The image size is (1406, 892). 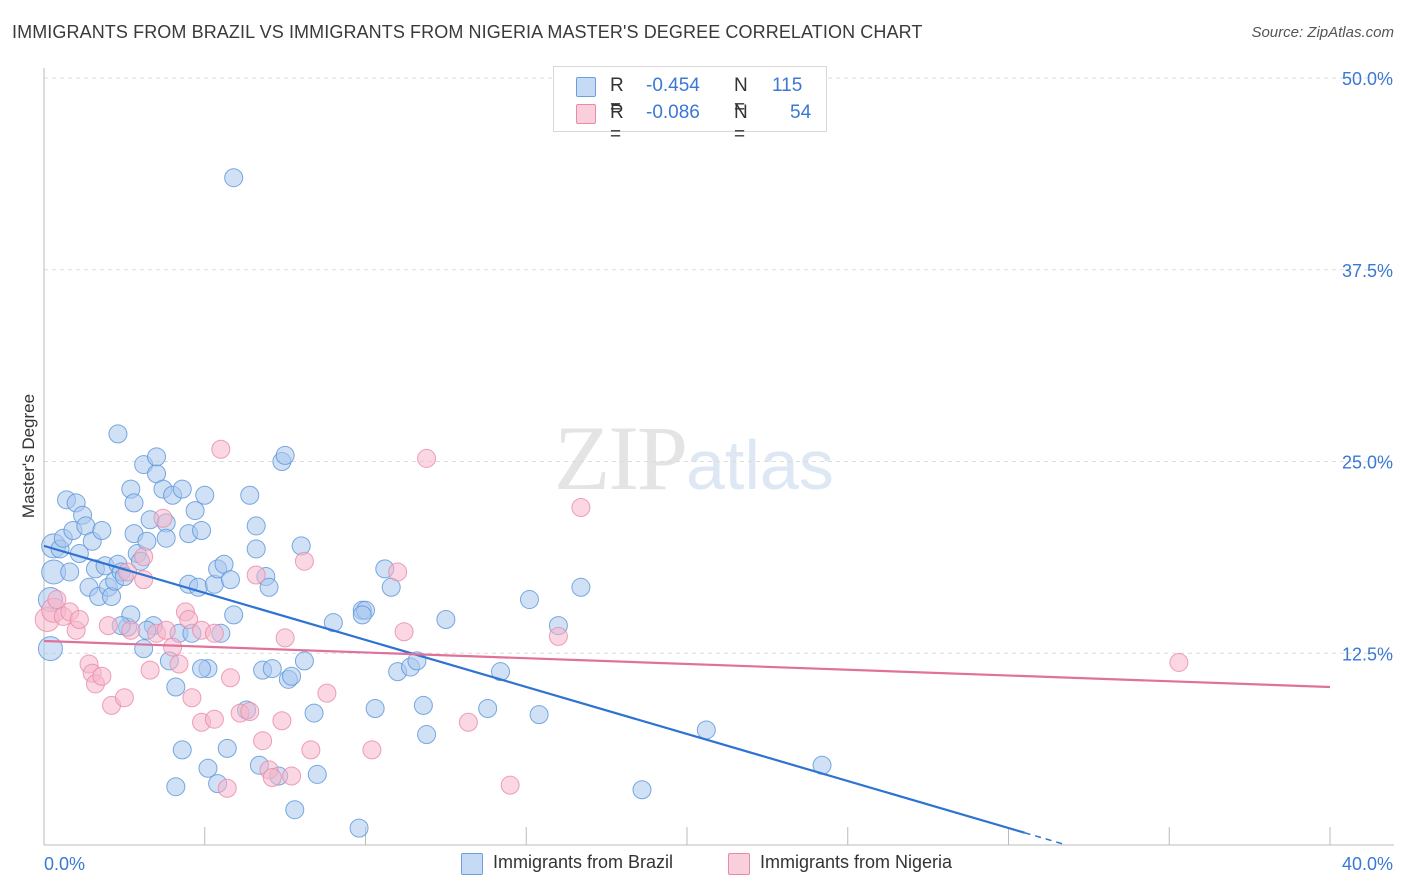 I want to click on correlation-legend: R = -0.454 N = 115 R = -0.086 N = 54, so click(x=690, y=105).